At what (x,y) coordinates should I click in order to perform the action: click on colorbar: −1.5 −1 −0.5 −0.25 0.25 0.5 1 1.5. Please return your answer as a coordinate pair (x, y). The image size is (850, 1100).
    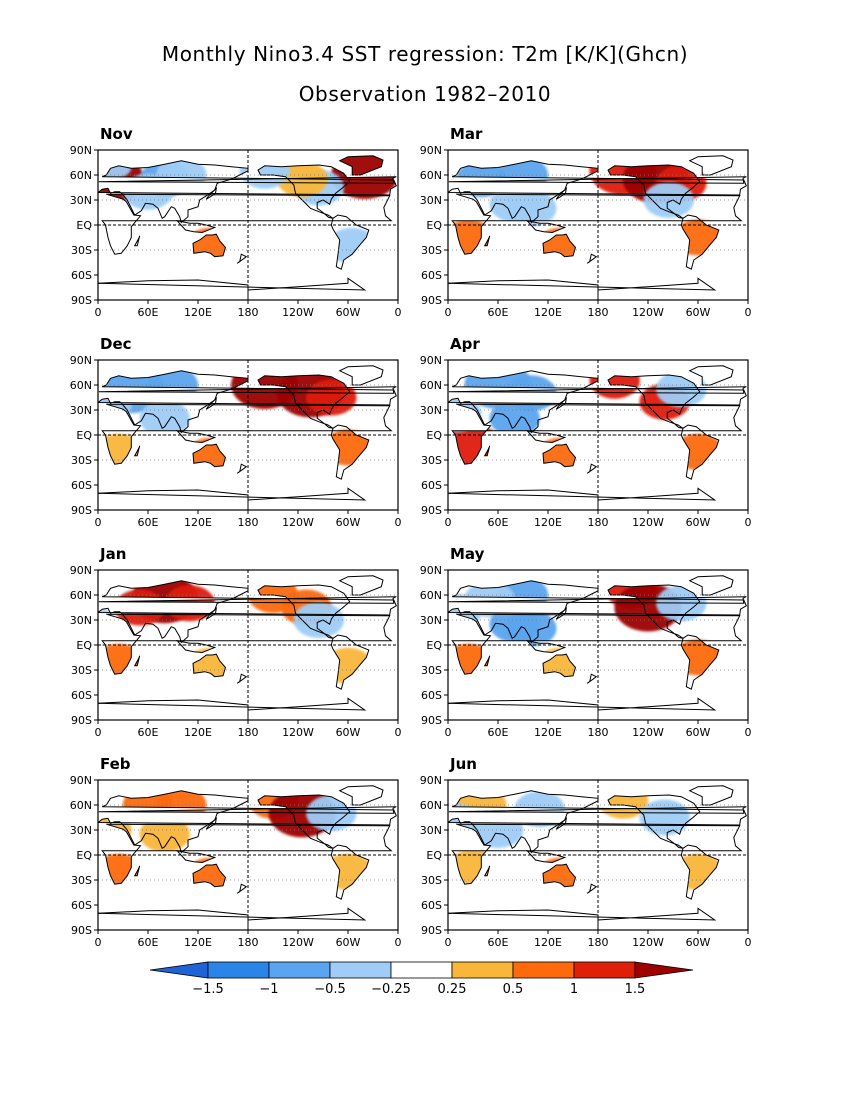
    Looking at the image, I should click on (422, 979).